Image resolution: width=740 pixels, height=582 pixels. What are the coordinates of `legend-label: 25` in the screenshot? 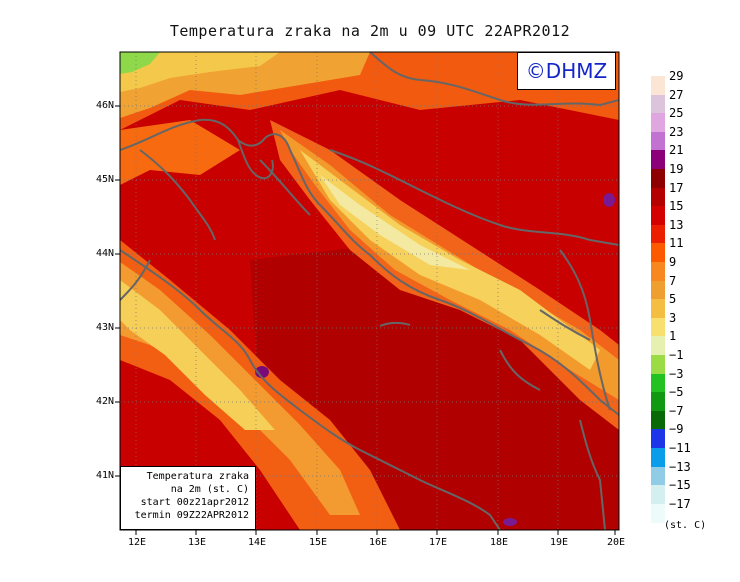 It's located at (676, 113).